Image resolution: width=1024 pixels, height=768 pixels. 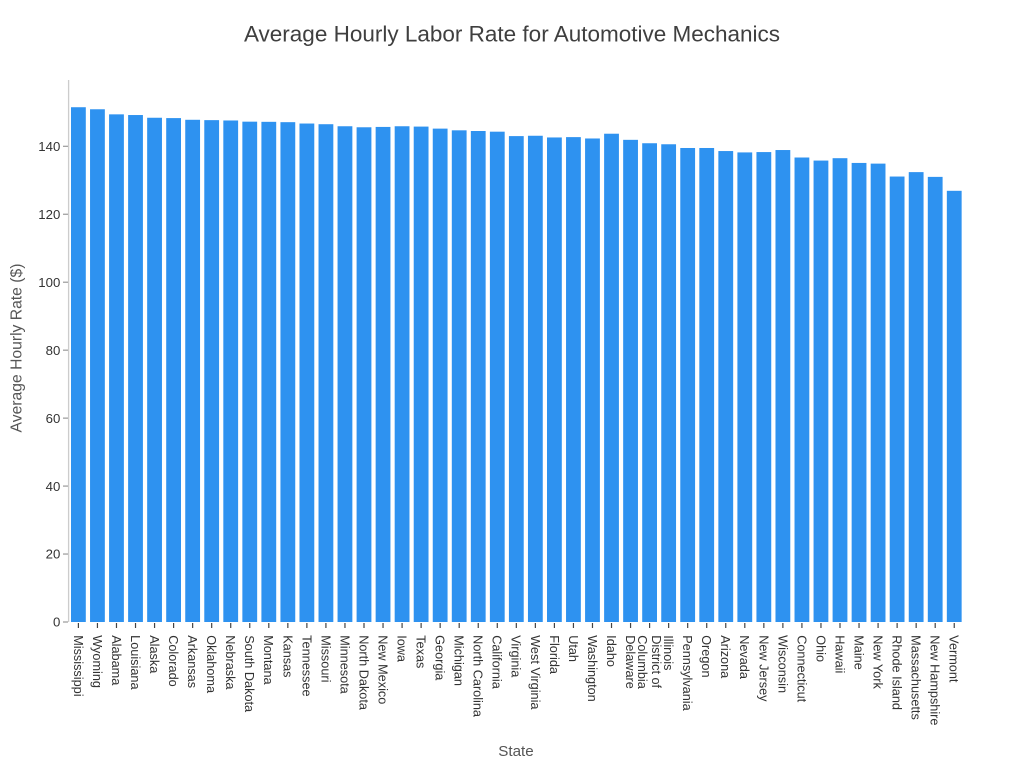 What do you see at coordinates (230, 662) in the screenshot?
I see `svg-text: Nebraska` at bounding box center [230, 662].